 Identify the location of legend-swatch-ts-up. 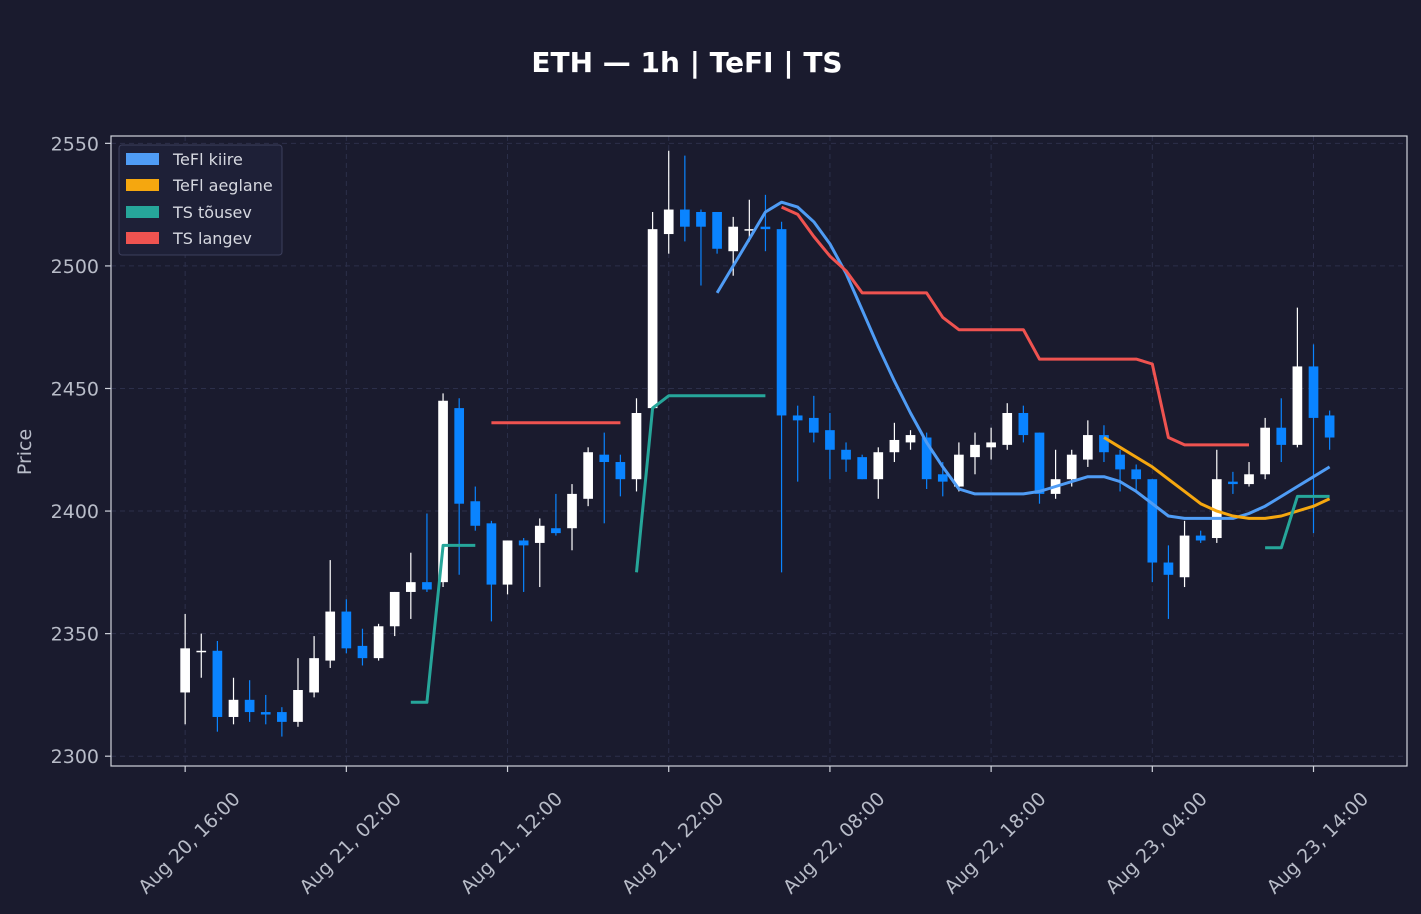
(142, 212).